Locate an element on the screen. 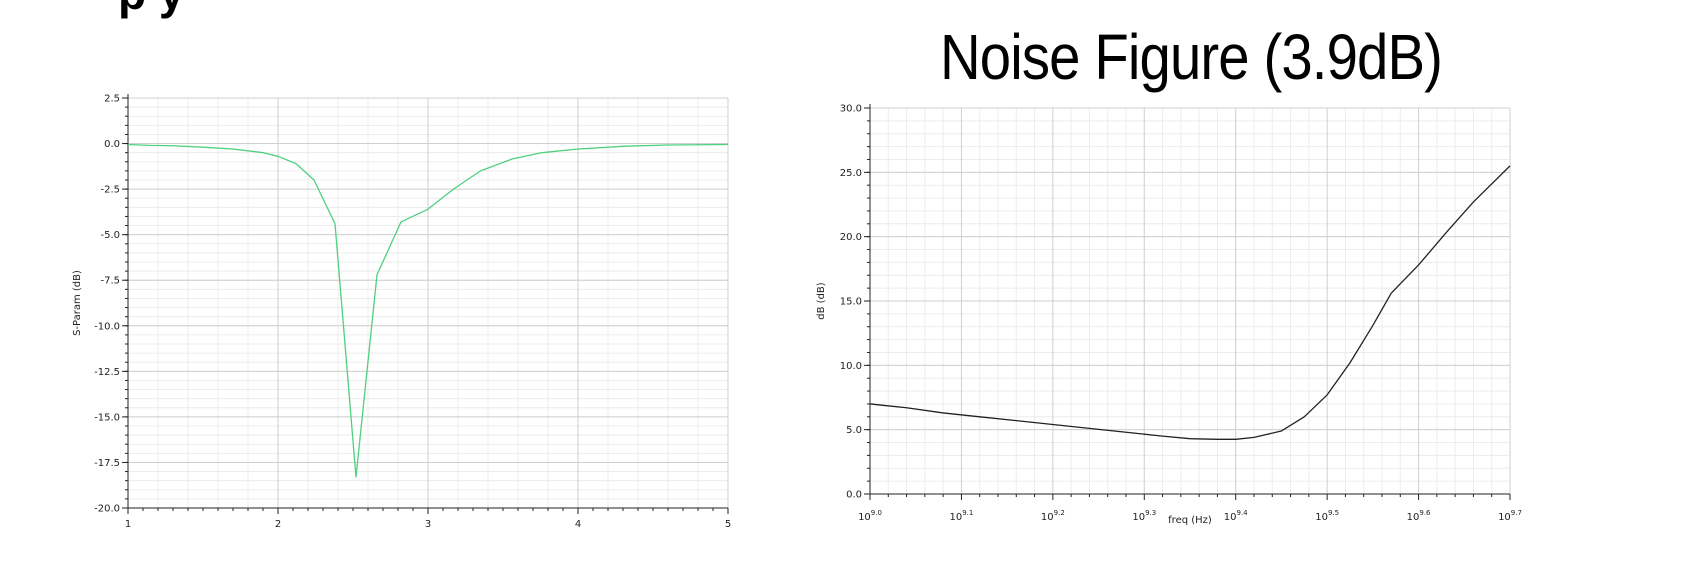 The image size is (1692, 578). noise-figure-x-tick-label: 109.3 is located at coordinates (1144, 516).